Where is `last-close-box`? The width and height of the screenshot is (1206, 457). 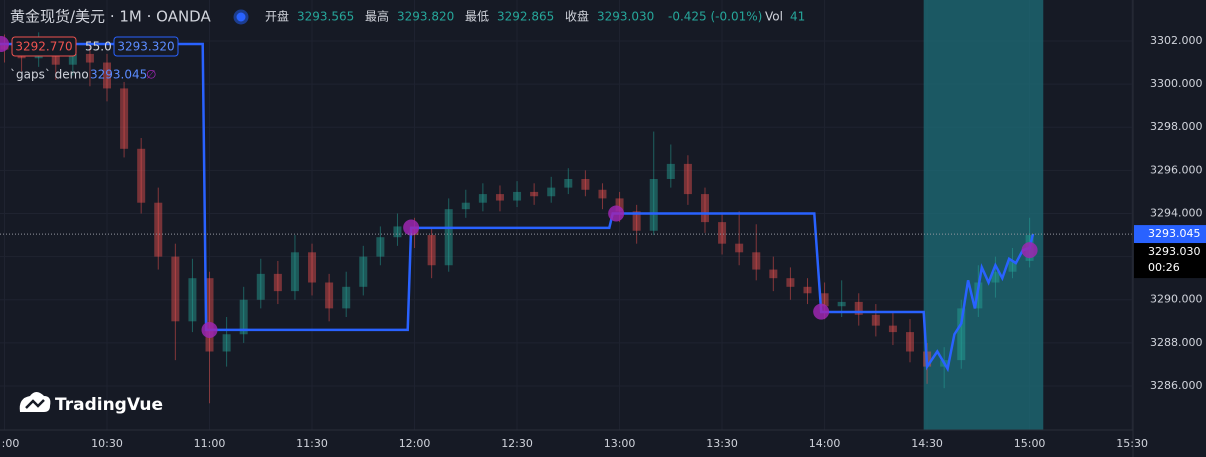
last-close-box is located at coordinates (1170, 261).